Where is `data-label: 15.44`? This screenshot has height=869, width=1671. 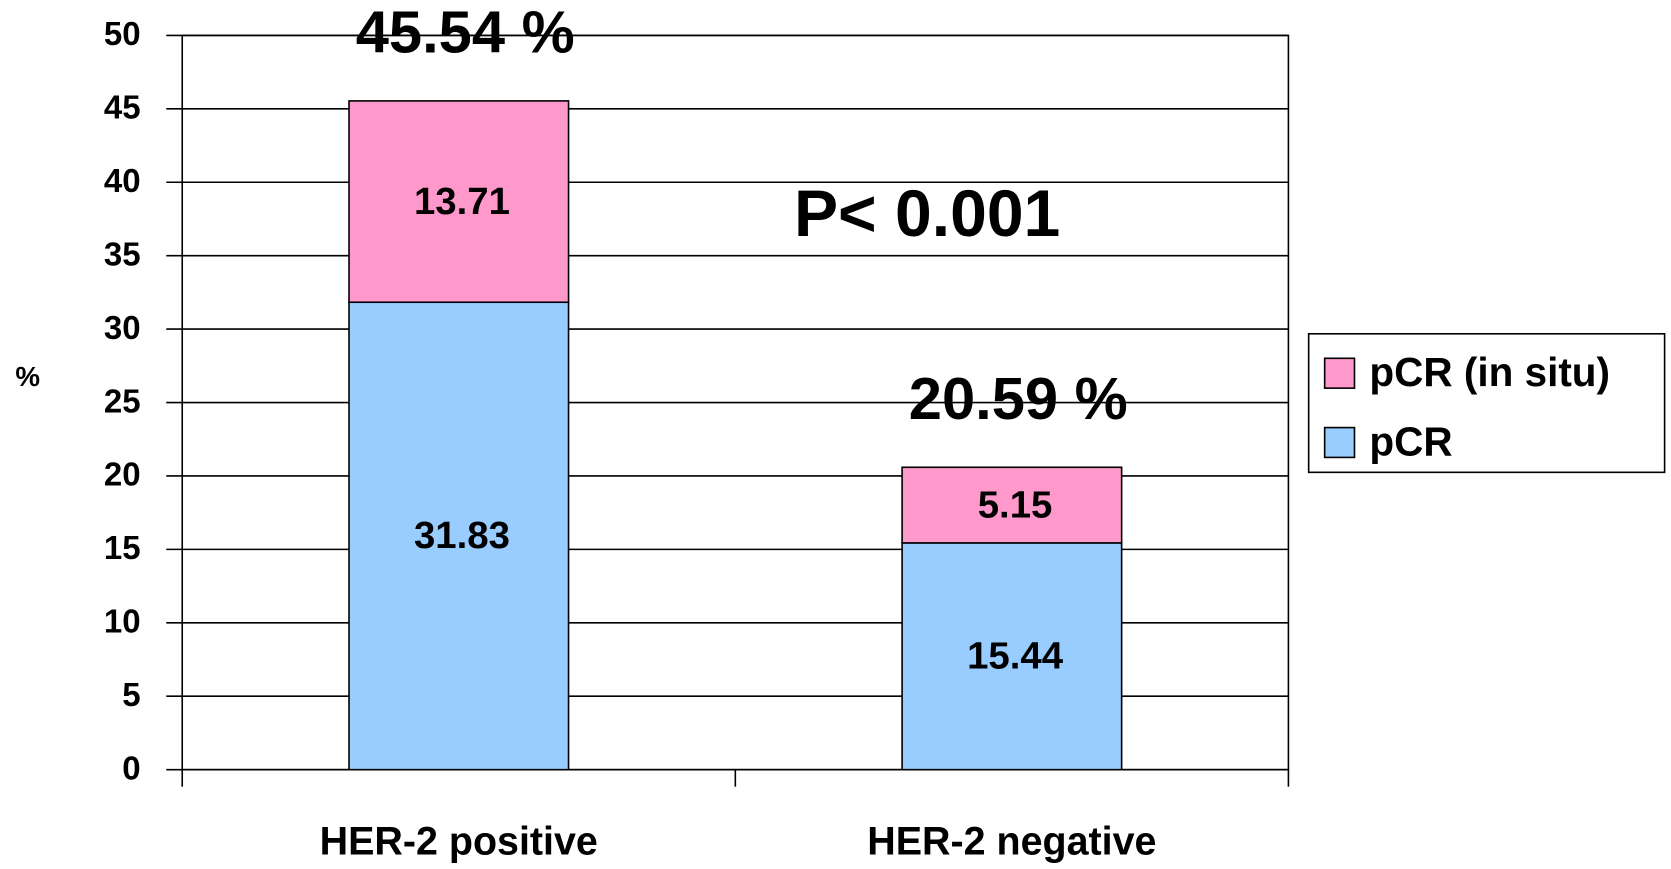 data-label: 15.44 is located at coordinates (1015, 656).